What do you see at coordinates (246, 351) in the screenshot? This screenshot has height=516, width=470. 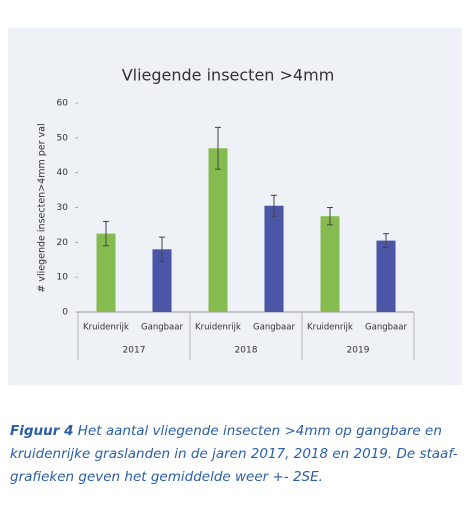 I see `group-label: 2018` at bounding box center [246, 351].